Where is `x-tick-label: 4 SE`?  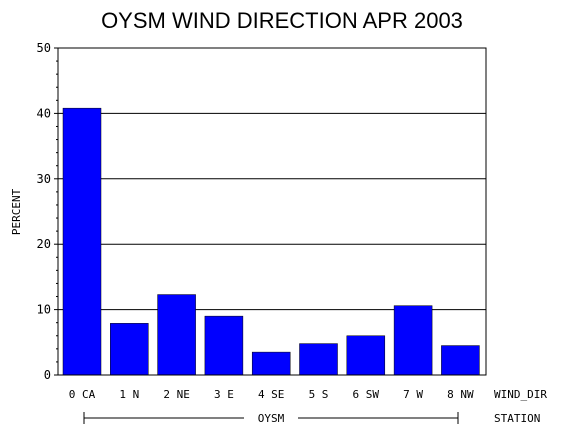
x-tick-label: 4 SE is located at coordinates (271, 394).